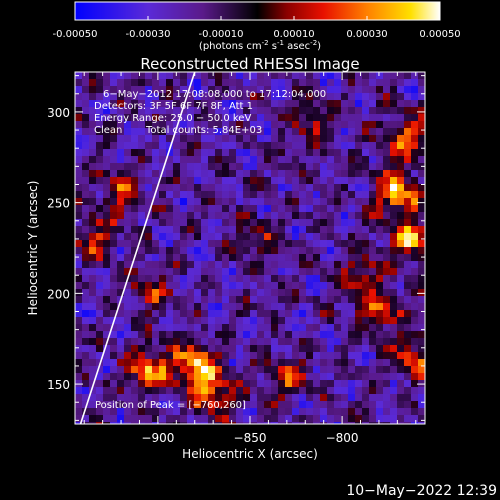 This screenshot has height=500, width=500. Describe the element at coordinates (173, 106) in the screenshot. I see `detectors-annotation: Detectors: 3F 5F 6F 7F 8F, Att 1` at that location.